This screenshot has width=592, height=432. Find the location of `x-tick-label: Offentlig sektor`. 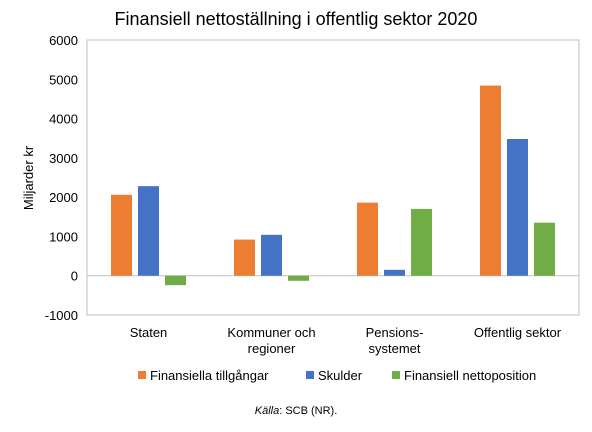

x-tick-label: Offentlig sektor is located at coordinates (518, 332).